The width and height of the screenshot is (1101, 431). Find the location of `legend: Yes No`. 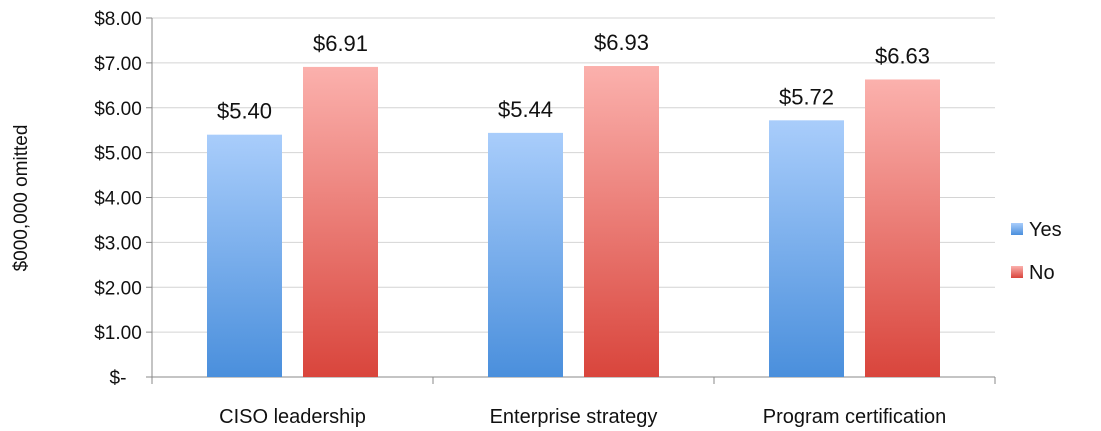

legend: Yes No is located at coordinates (1036, 251).